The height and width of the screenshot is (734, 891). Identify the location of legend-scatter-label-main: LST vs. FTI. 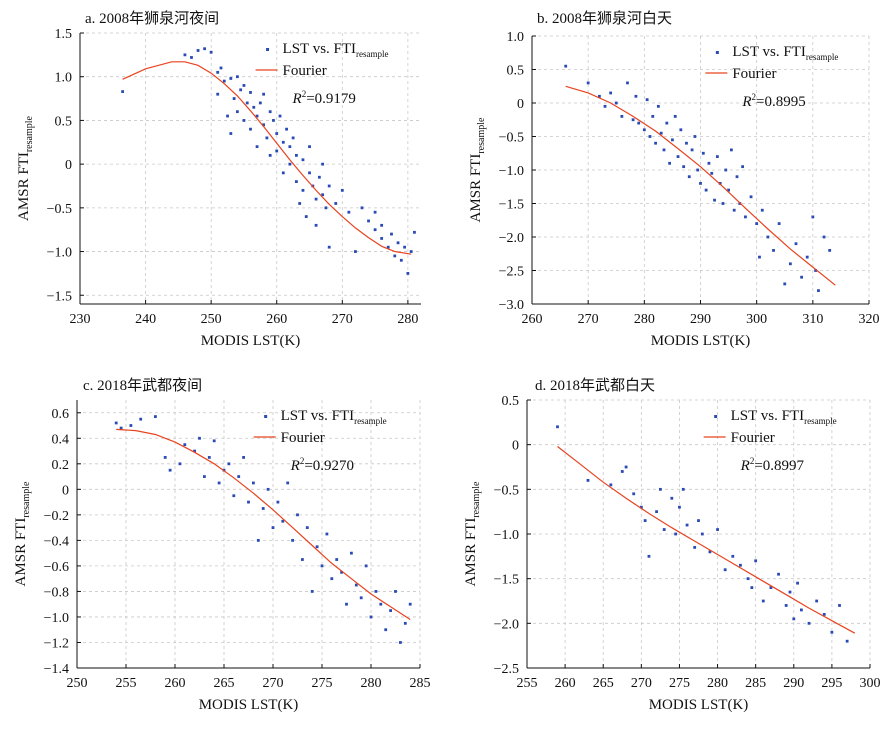
(767, 416).